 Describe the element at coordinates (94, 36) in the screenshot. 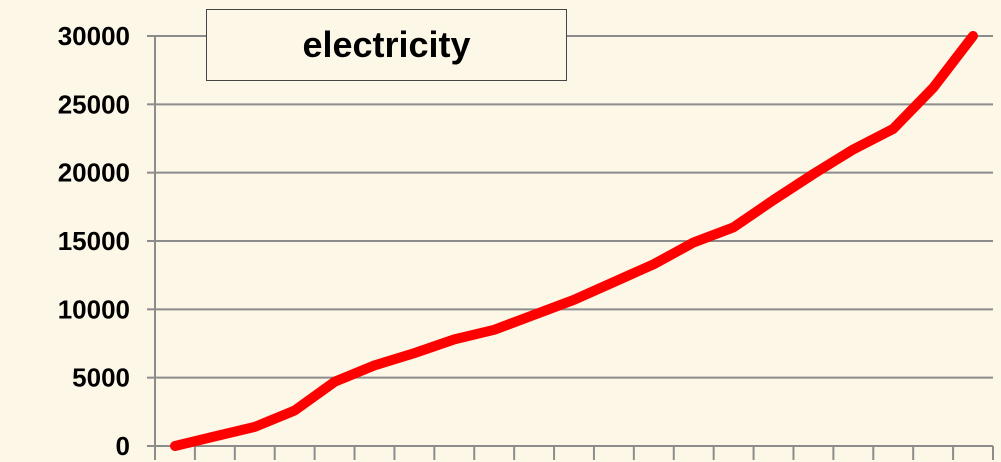

I see `y-tick-label-30000: 30000` at that location.